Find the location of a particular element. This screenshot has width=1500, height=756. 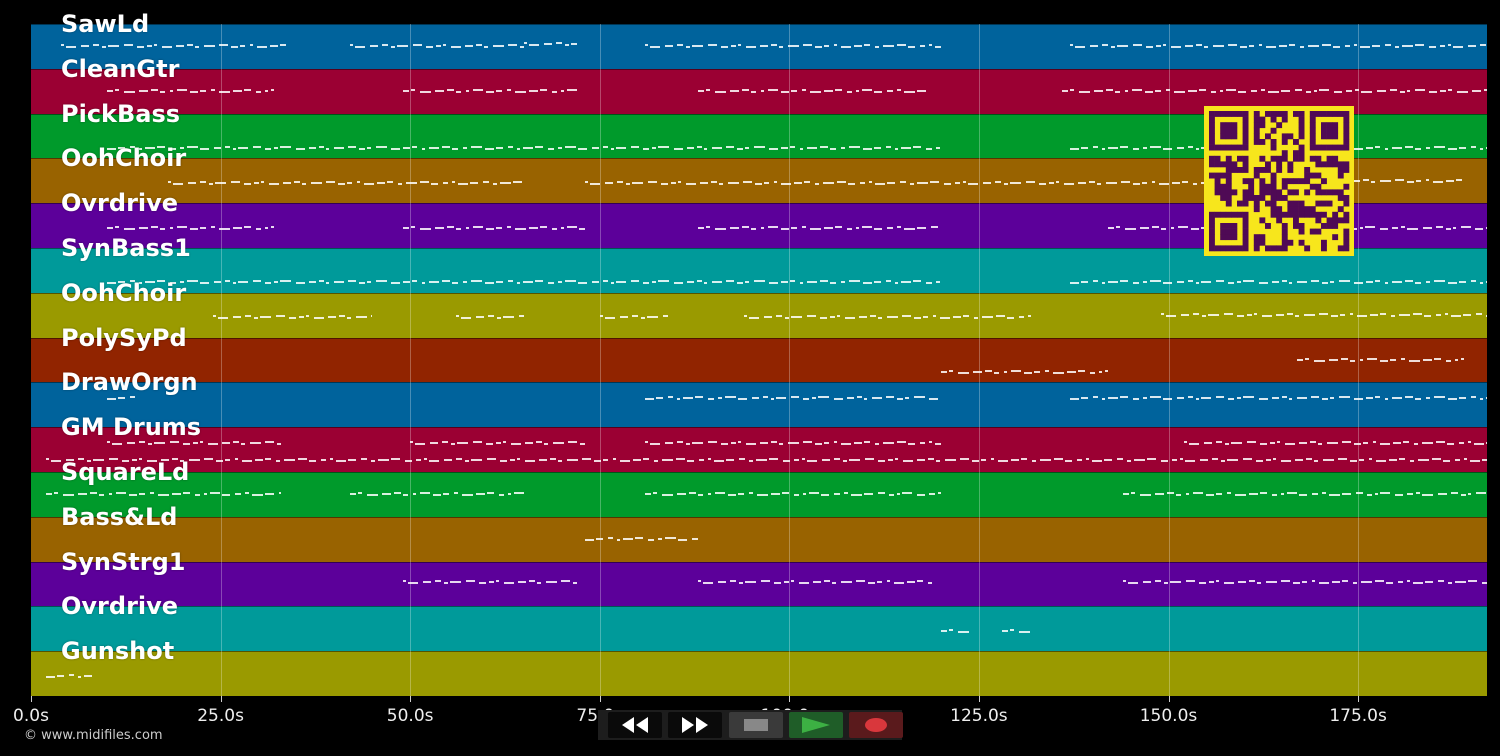

axis-tick-label: 125.0s is located at coordinates (979, 716).